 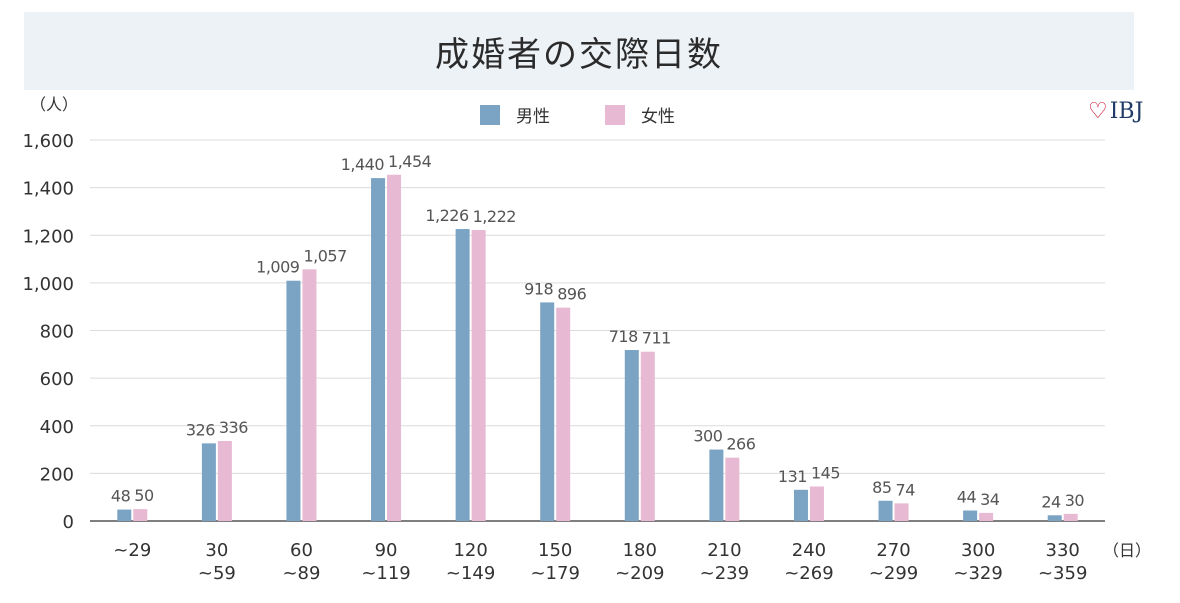 What do you see at coordinates (990, 499) in the screenshot?
I see `data-label: 34` at bounding box center [990, 499].